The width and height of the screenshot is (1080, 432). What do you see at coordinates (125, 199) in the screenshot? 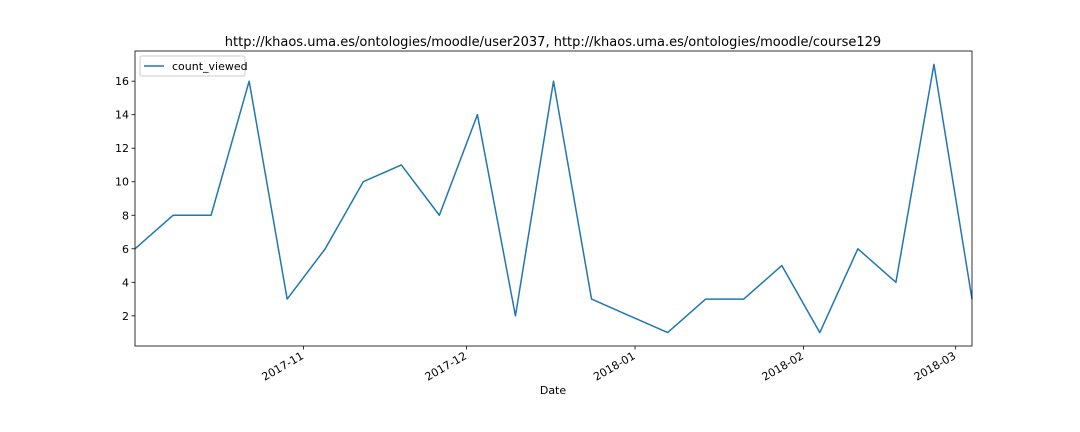
I see `y-axis: 2 4 6 8 10 12 14 16` at bounding box center [125, 199].